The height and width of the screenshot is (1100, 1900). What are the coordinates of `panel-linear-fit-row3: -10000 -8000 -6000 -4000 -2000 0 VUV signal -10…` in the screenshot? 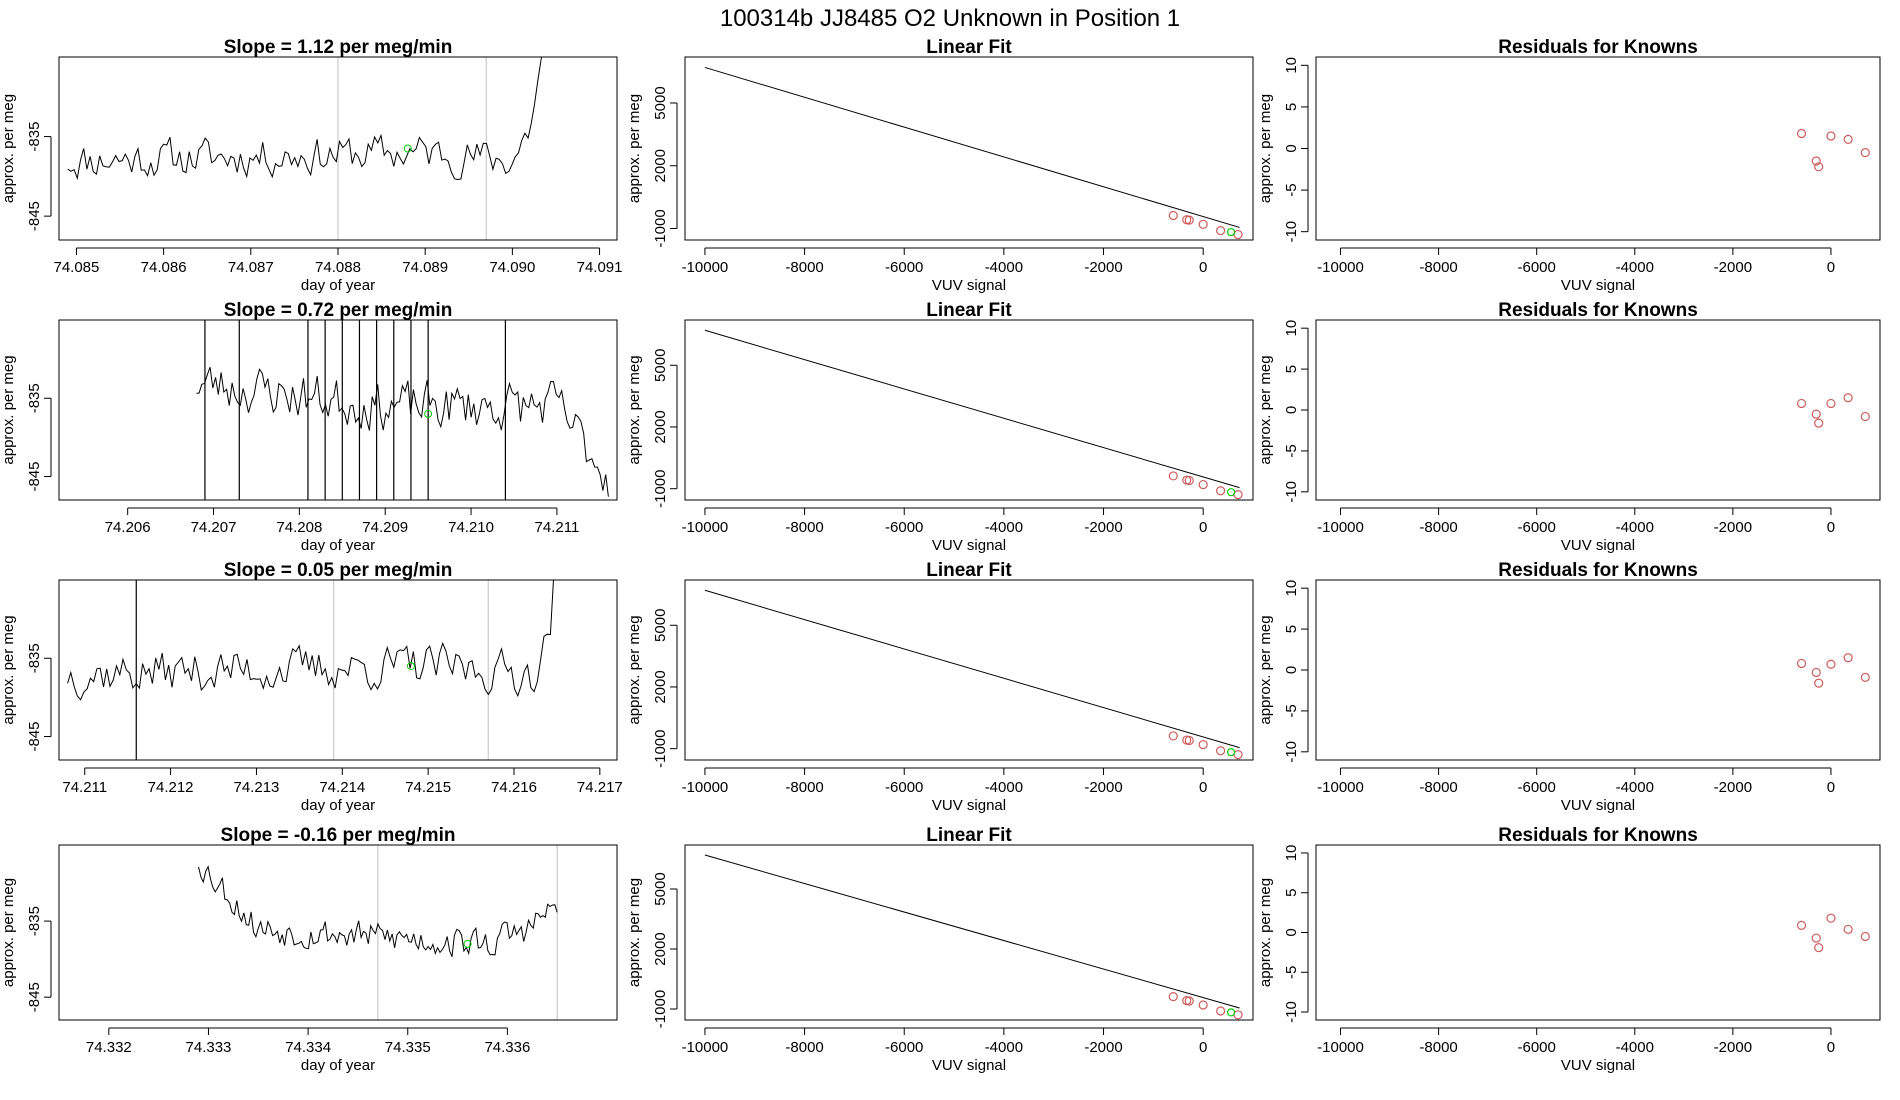 It's located at (940, 687).